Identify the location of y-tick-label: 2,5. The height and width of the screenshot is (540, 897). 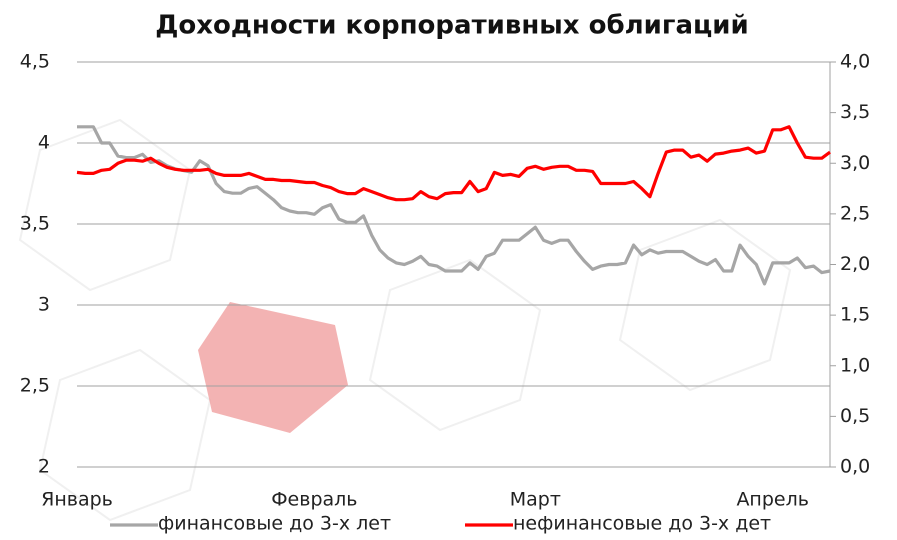
(35, 386).